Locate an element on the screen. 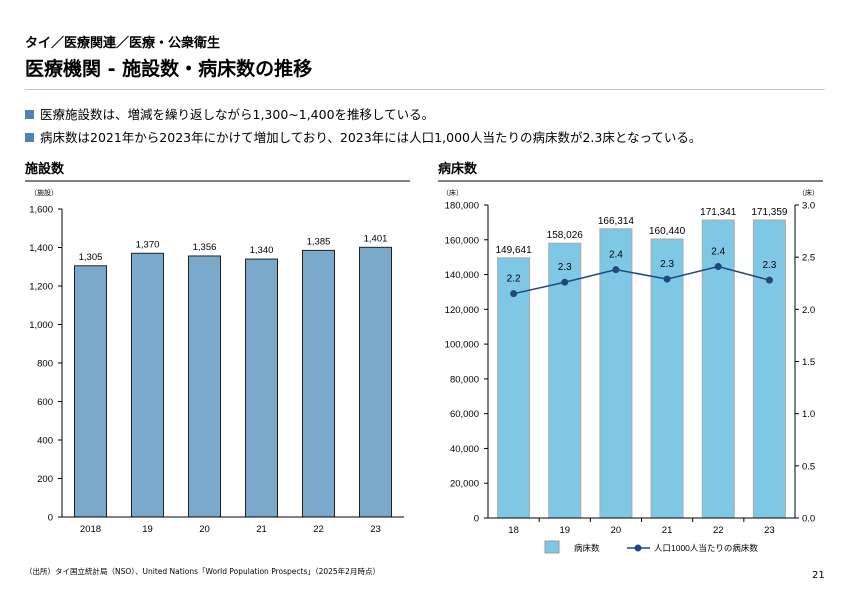  bar-value-label: 1,356 is located at coordinates (205, 247).